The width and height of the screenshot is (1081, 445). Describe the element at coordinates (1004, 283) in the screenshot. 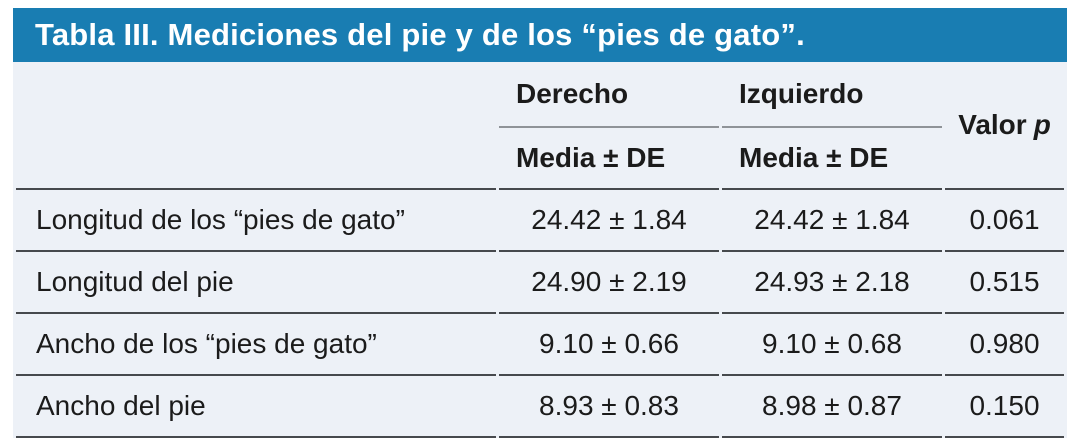

I see `p-value: 0.515` at that location.